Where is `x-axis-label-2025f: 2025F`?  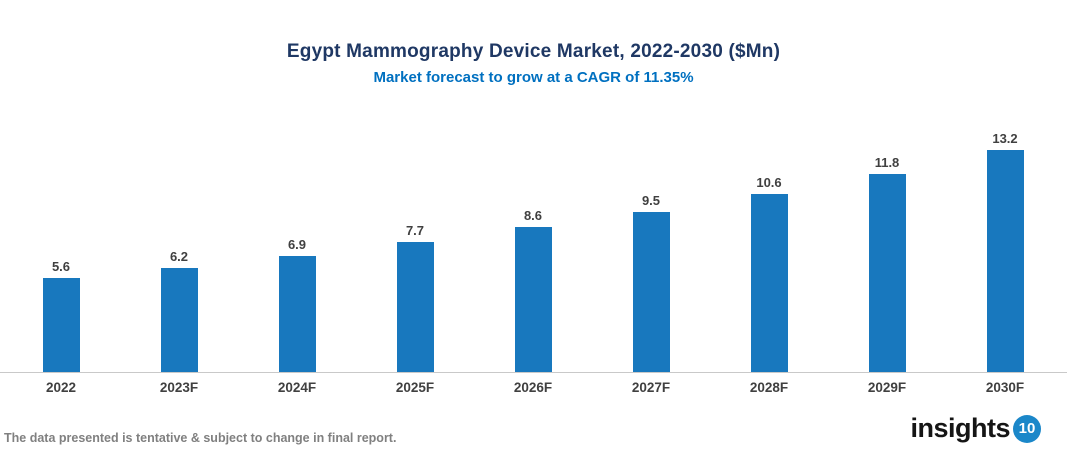 x-axis-label-2025f: 2025F is located at coordinates (415, 387).